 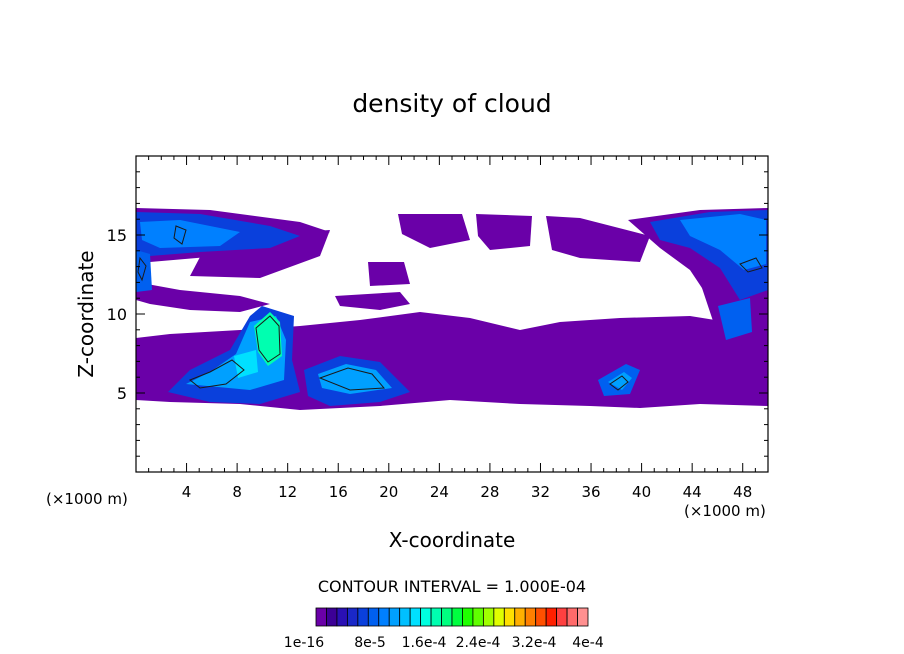 I want to click on x-tick-label: 48, so click(x=742, y=492).